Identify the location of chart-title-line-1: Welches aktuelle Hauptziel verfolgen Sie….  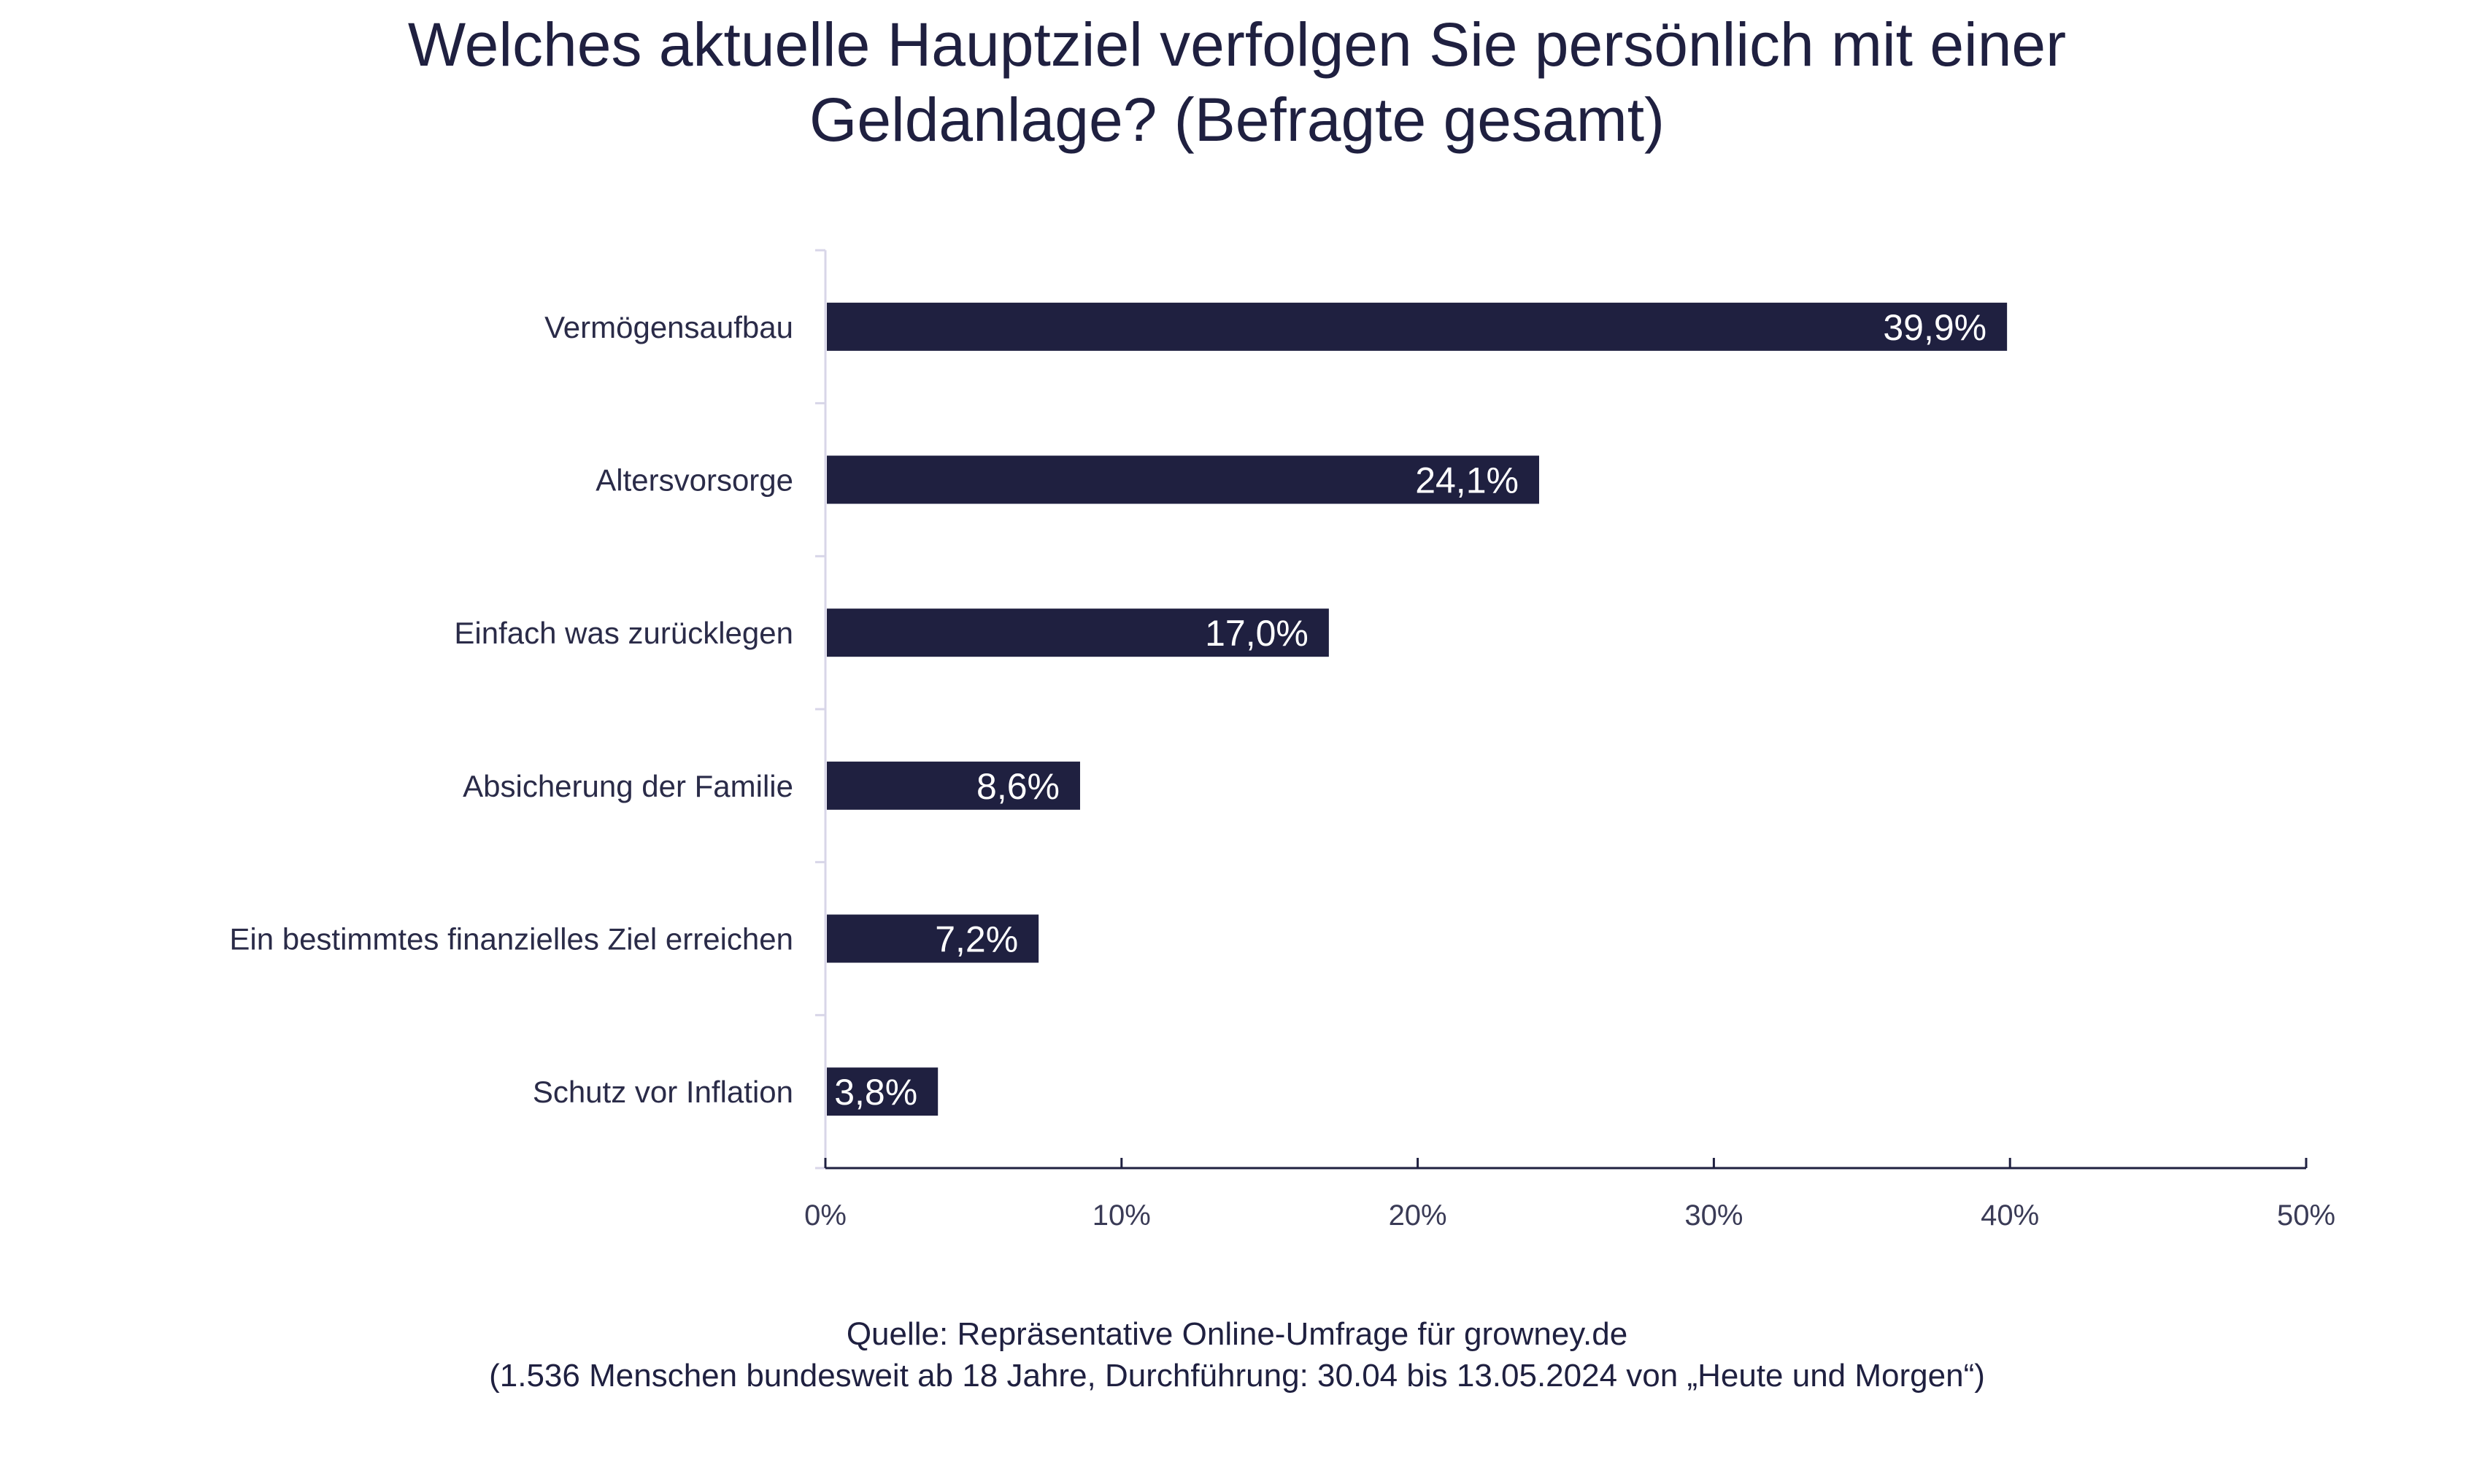
(1237, 44).